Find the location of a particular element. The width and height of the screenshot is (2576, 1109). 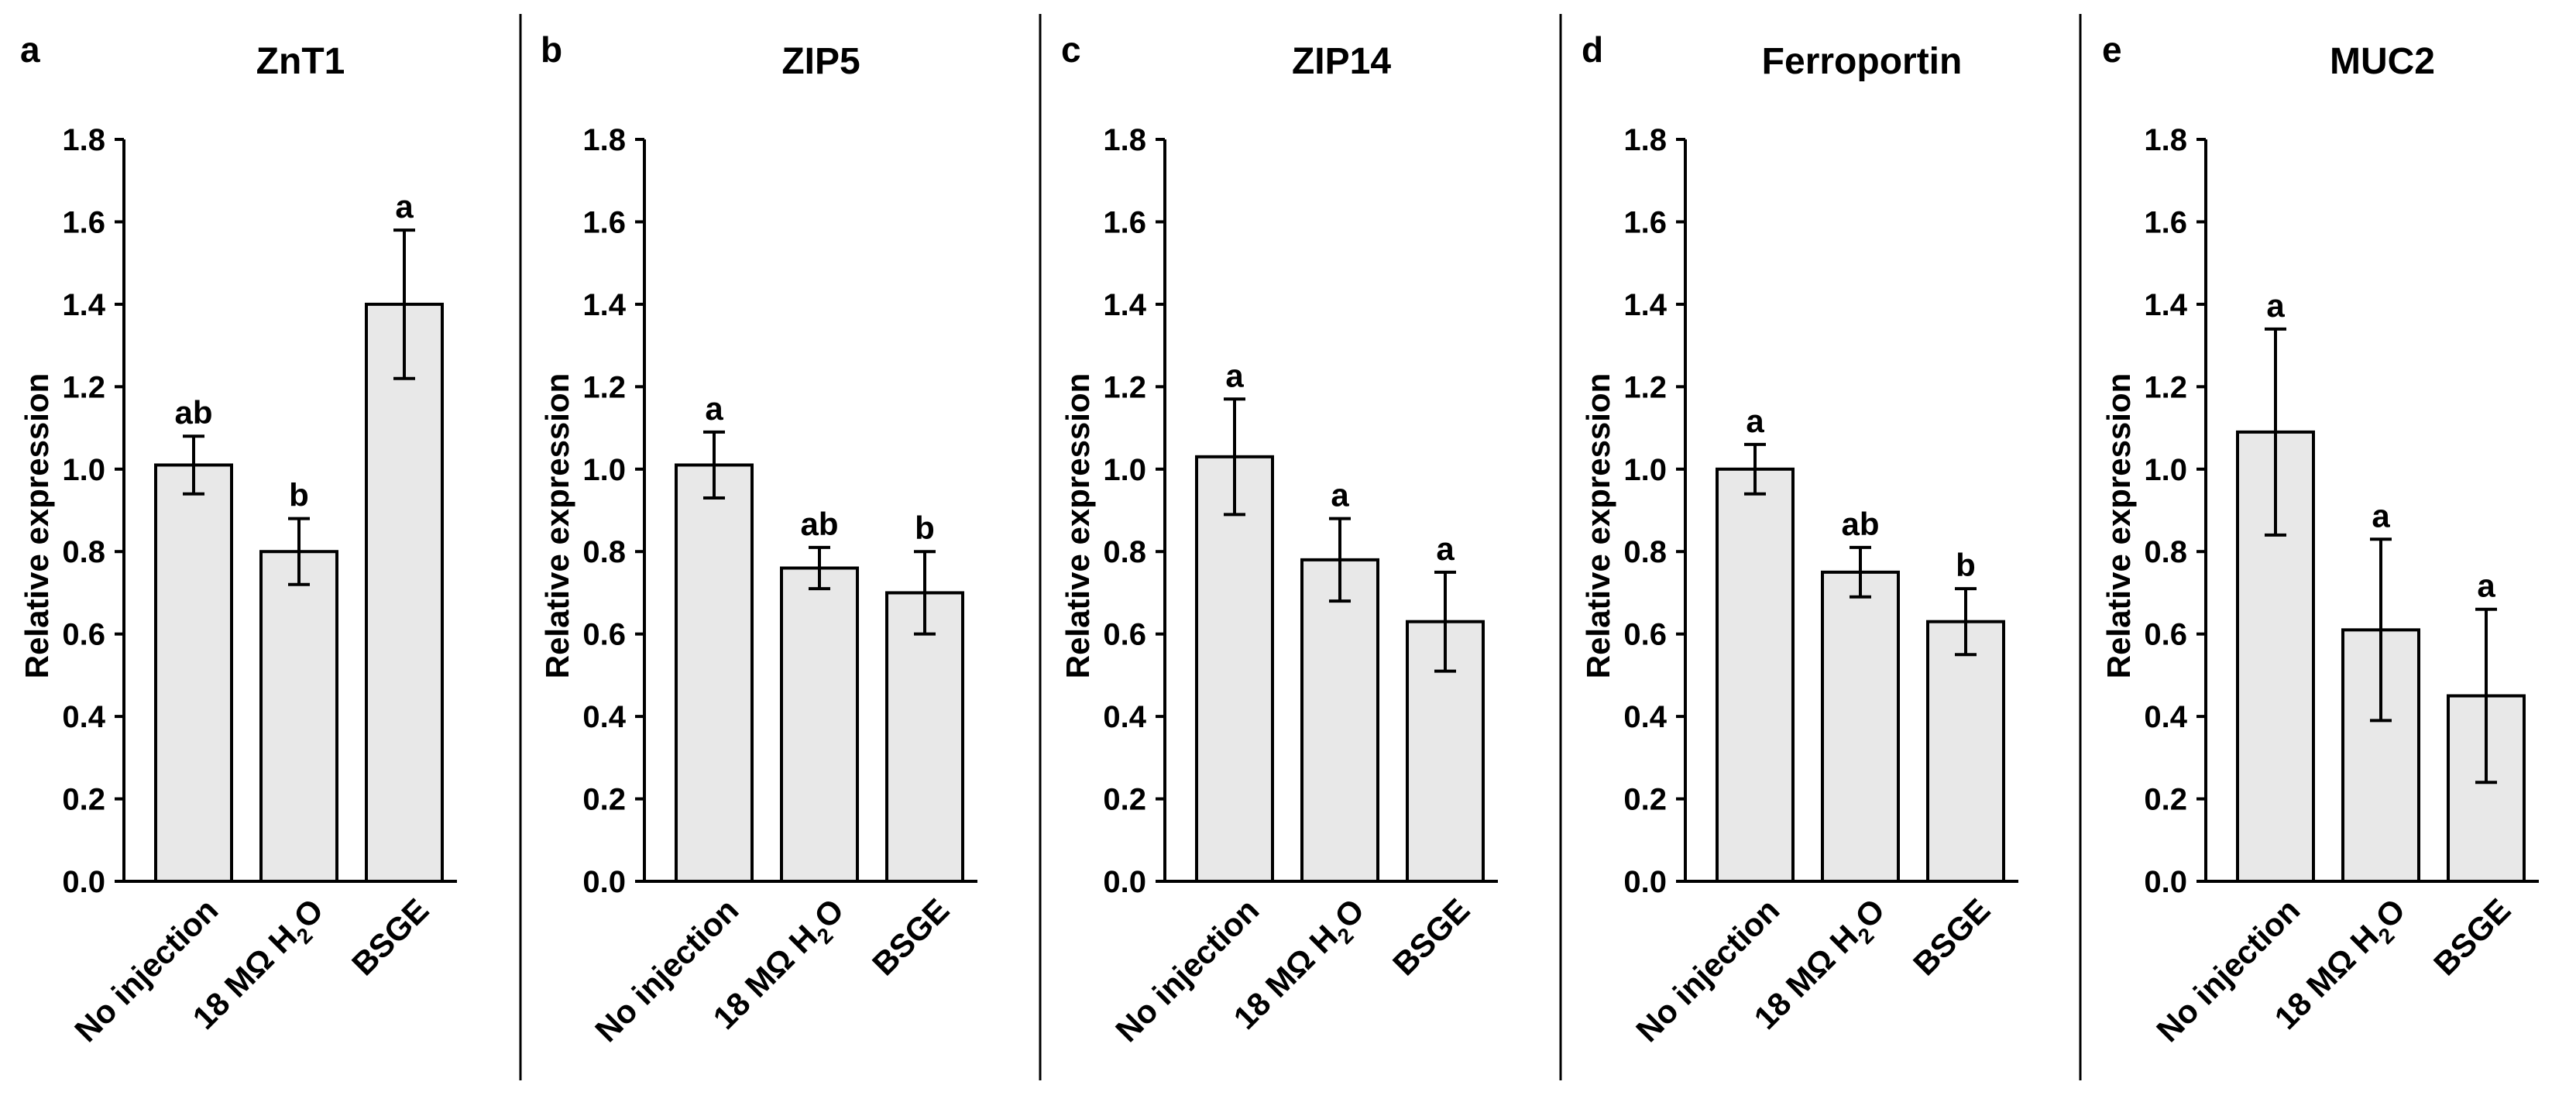

panel-letter: a is located at coordinates (30, 49).